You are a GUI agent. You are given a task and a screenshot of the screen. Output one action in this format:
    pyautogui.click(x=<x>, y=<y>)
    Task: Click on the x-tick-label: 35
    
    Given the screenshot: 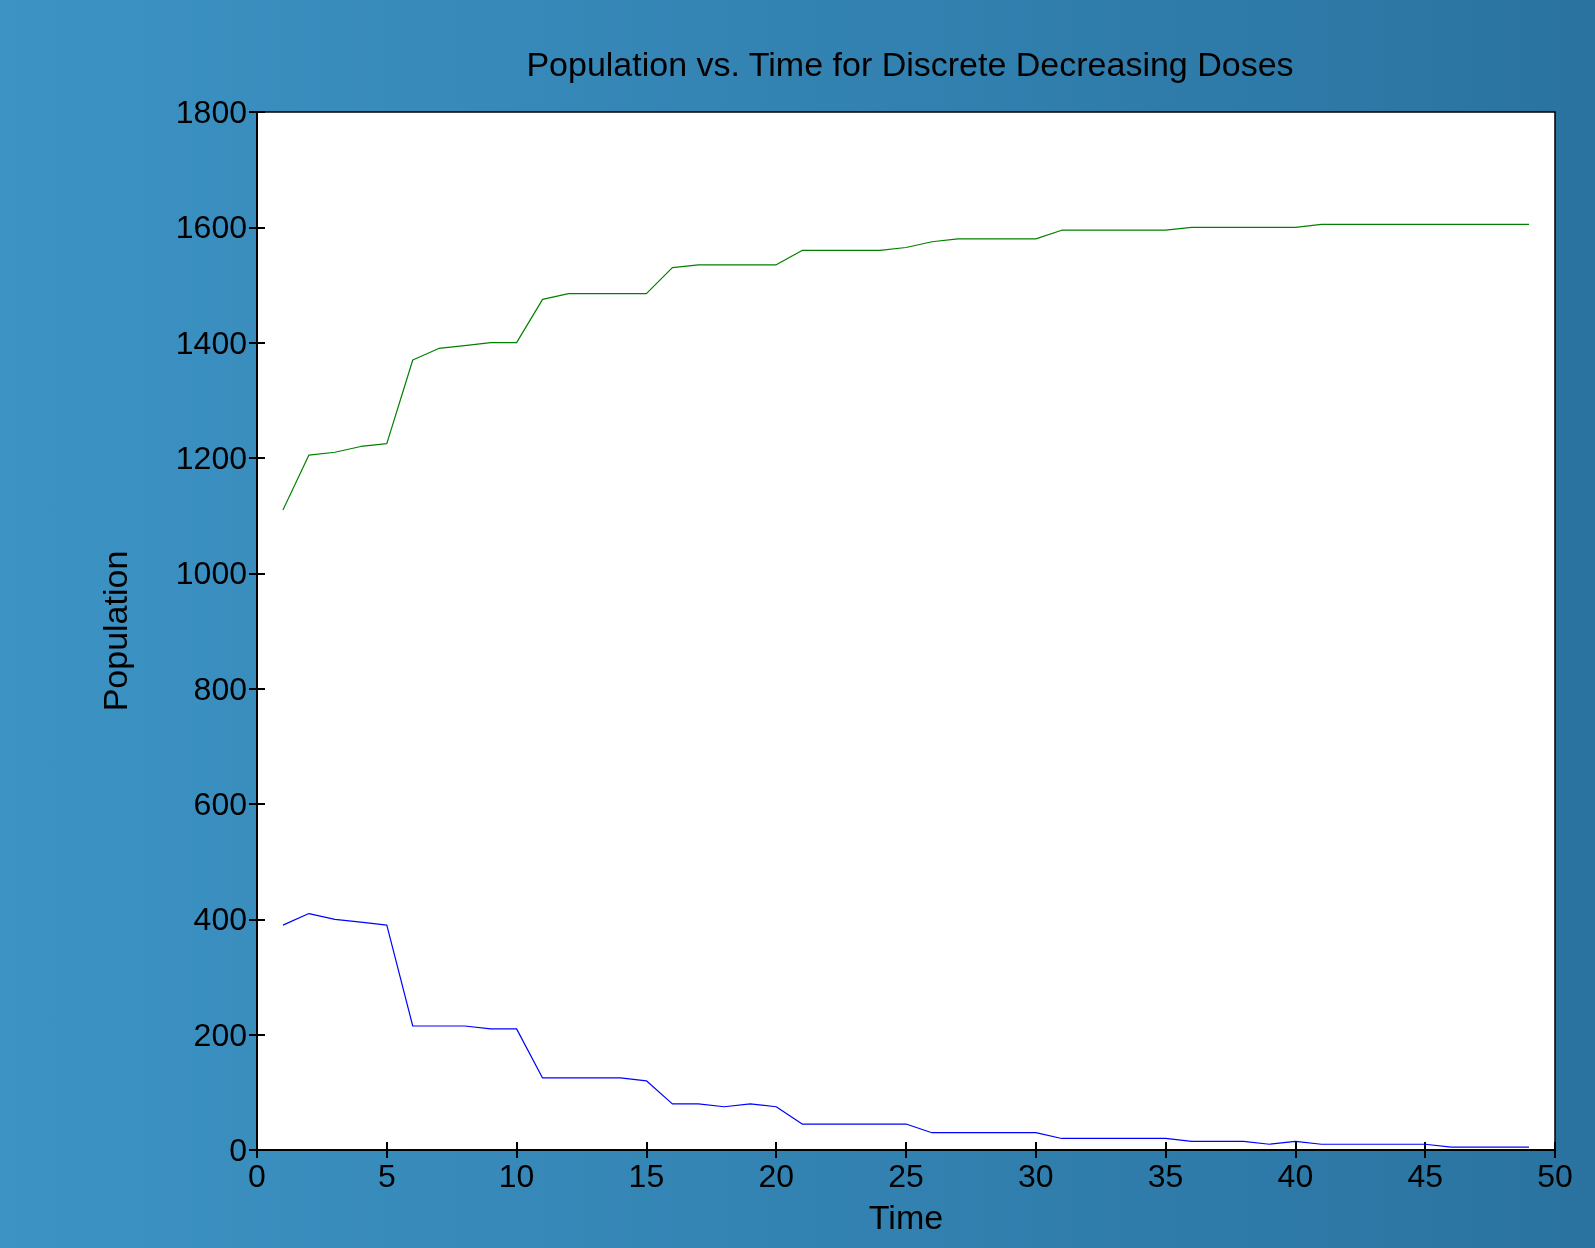 What is the action you would take?
    pyautogui.click(x=1165, y=1176)
    